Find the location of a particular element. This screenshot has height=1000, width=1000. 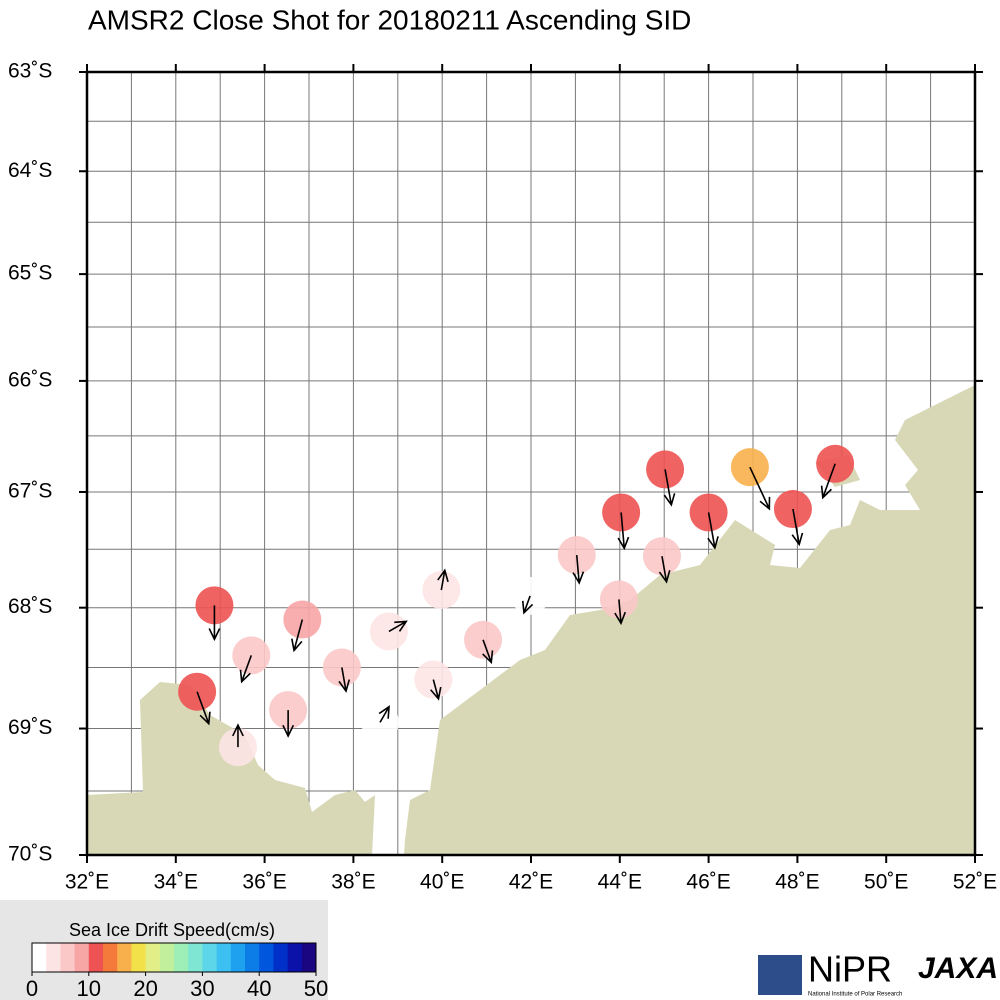

y-tick-label: 68˚S is located at coordinates (30, 606).